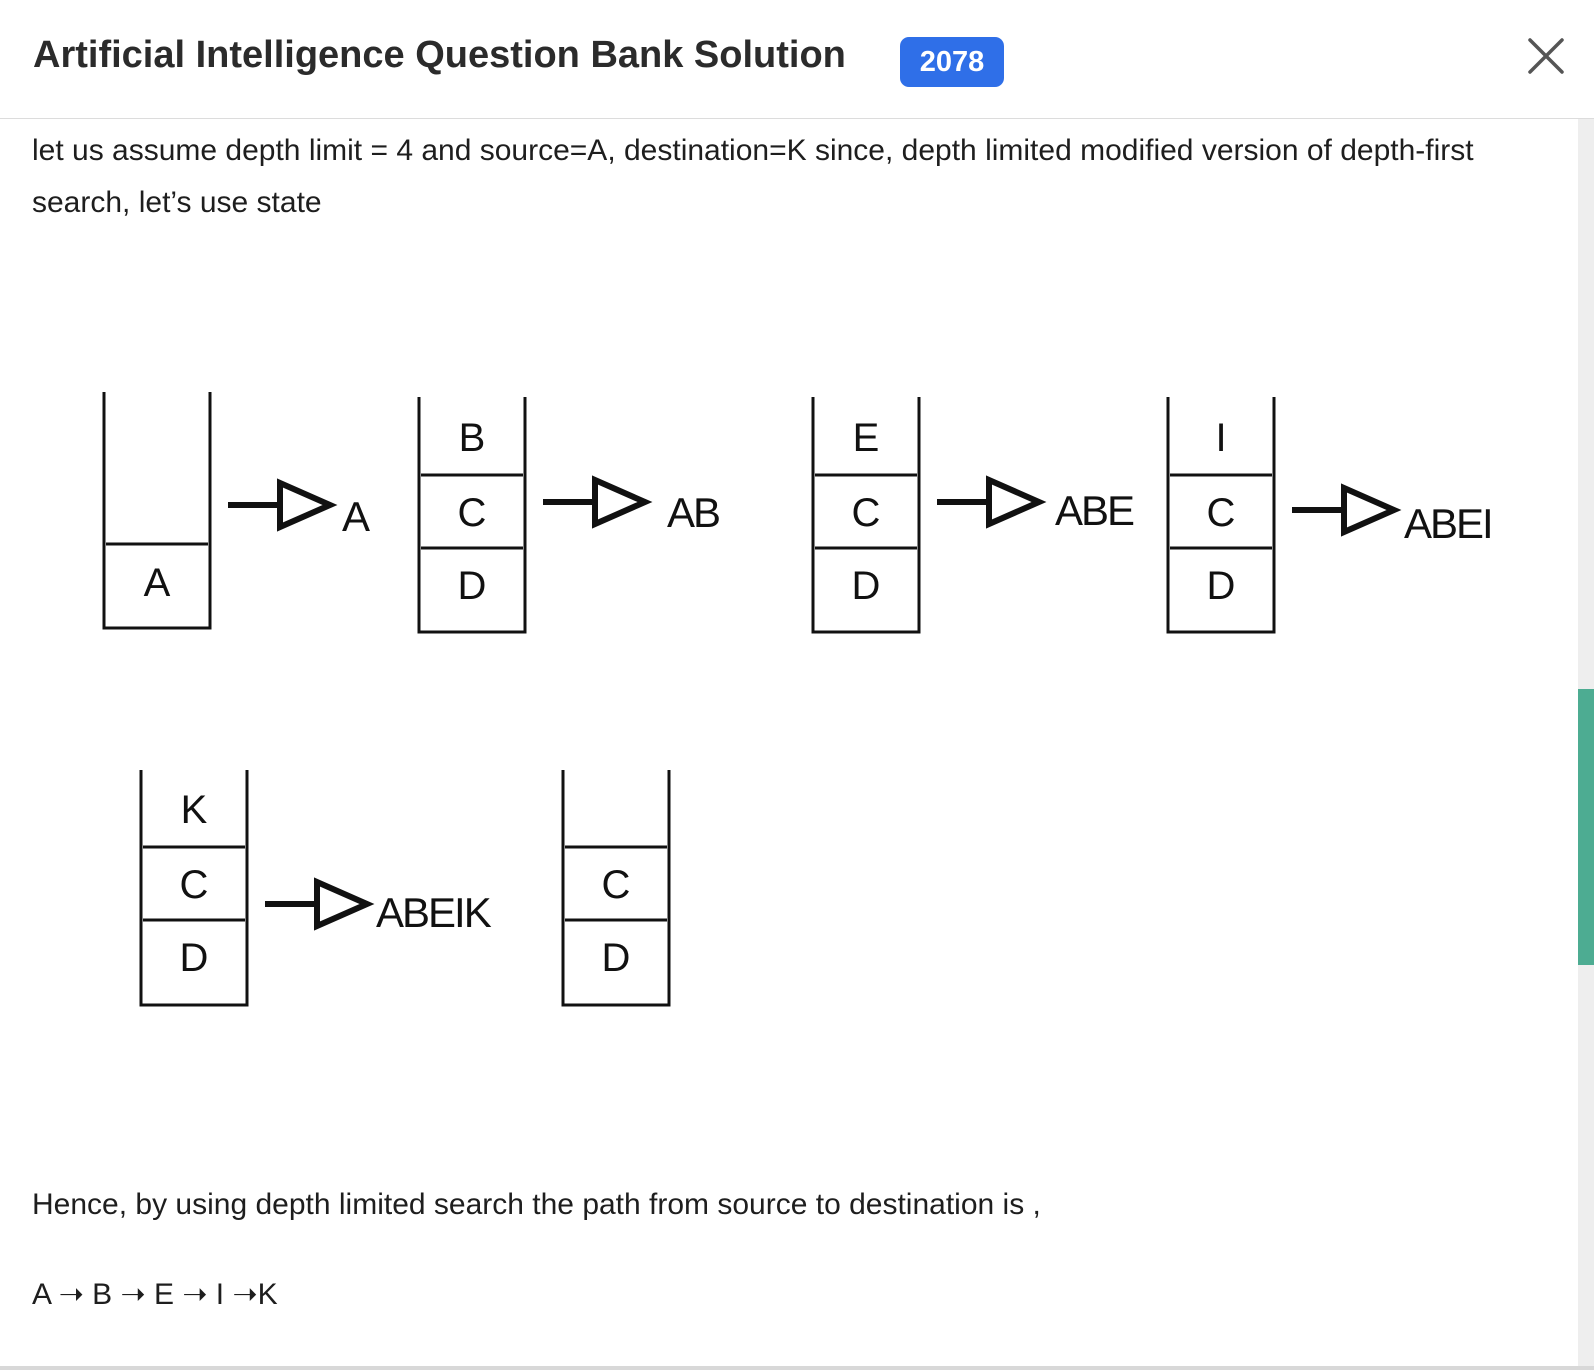 Image resolution: width=1594 pixels, height=1370 pixels. Describe the element at coordinates (356, 516) in the screenshot. I see `visited-path-label: A` at that location.